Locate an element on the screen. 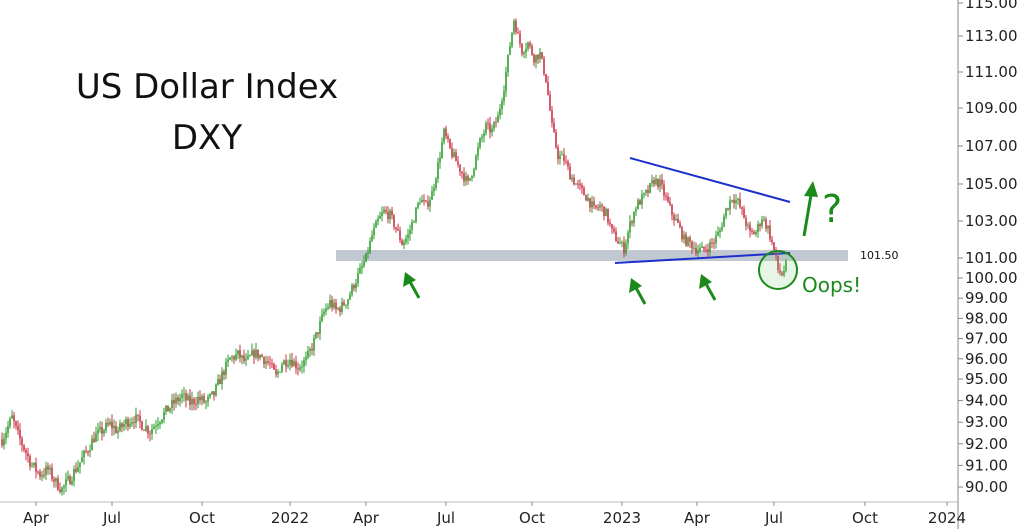  x-tick-label: Apr is located at coordinates (36, 518).